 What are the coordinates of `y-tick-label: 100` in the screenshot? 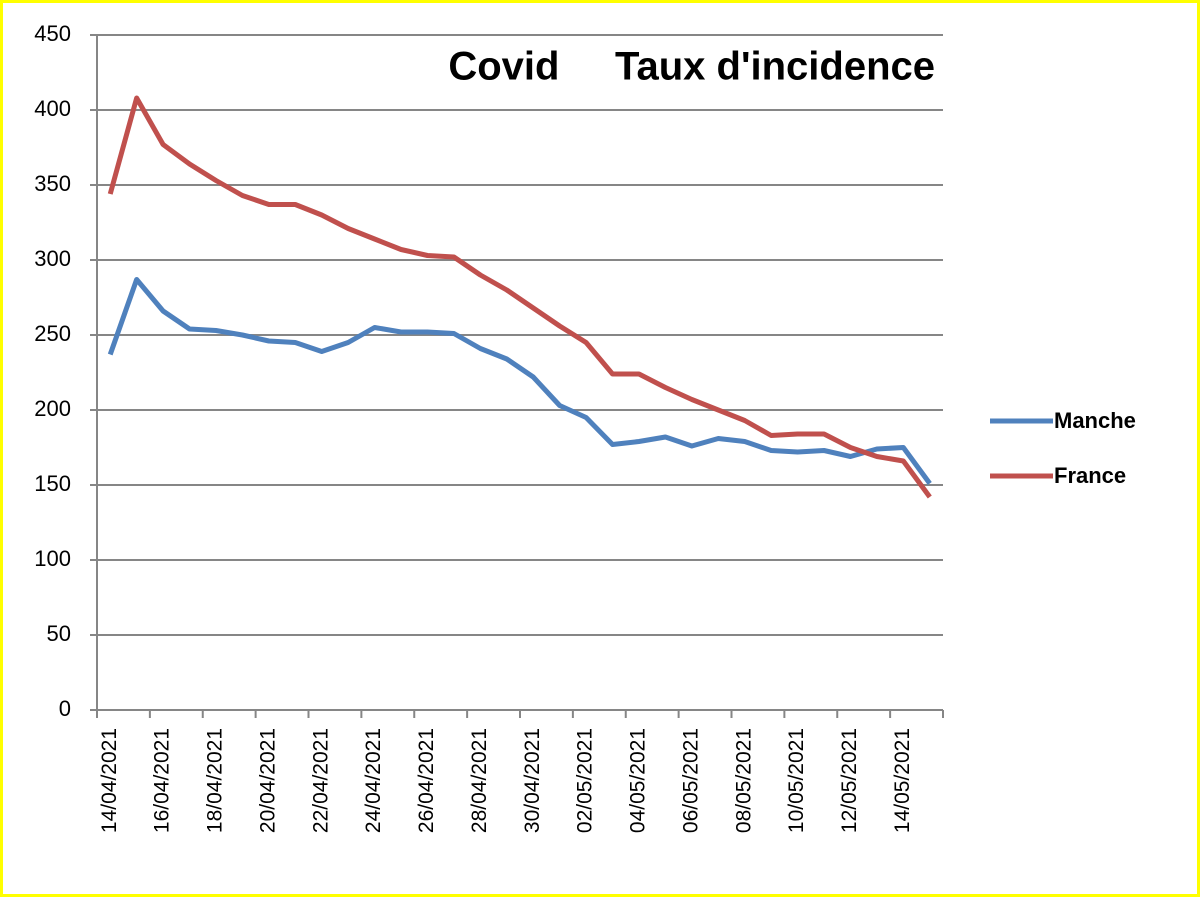 It's located at (52, 558).